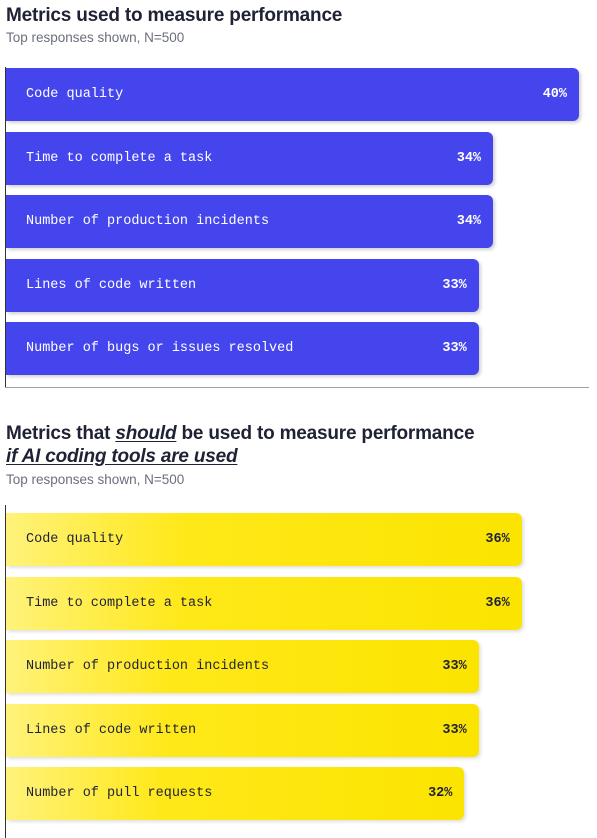 This screenshot has height=838, width=597. Describe the element at coordinates (160, 348) in the screenshot. I see `bar-label: Number of bugs or issues resolved` at that location.